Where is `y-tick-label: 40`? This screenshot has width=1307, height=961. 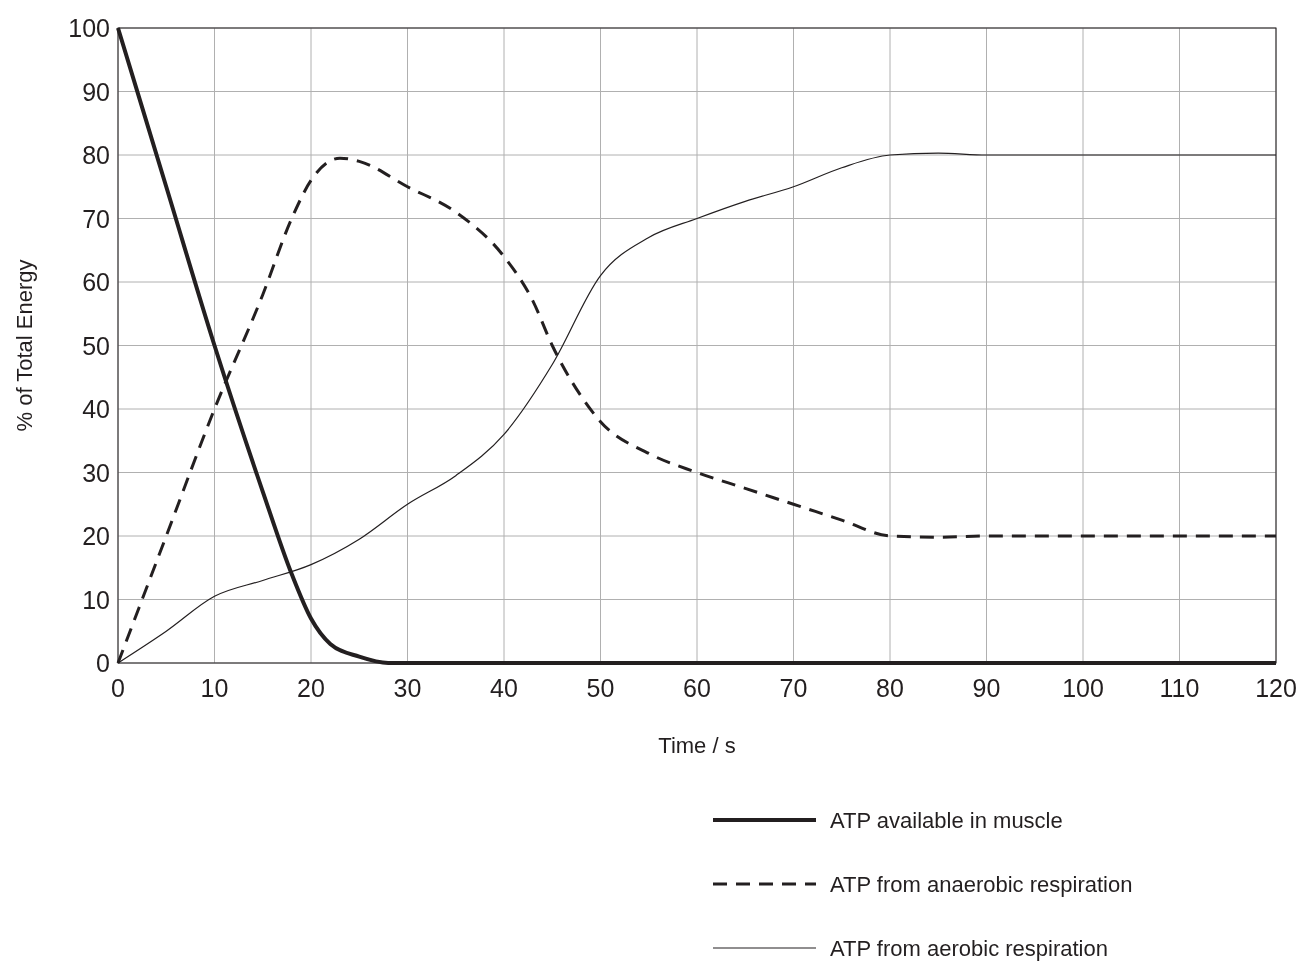 y-tick-label: 40 is located at coordinates (96, 409).